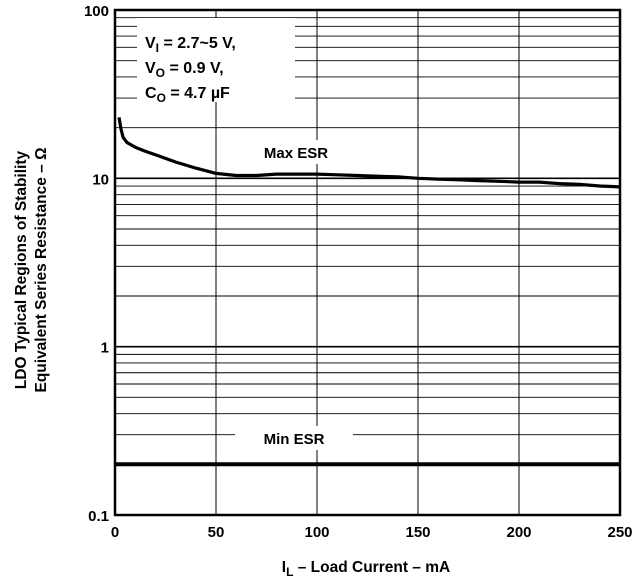  I want to click on x-tick-label: 150, so click(417, 532).